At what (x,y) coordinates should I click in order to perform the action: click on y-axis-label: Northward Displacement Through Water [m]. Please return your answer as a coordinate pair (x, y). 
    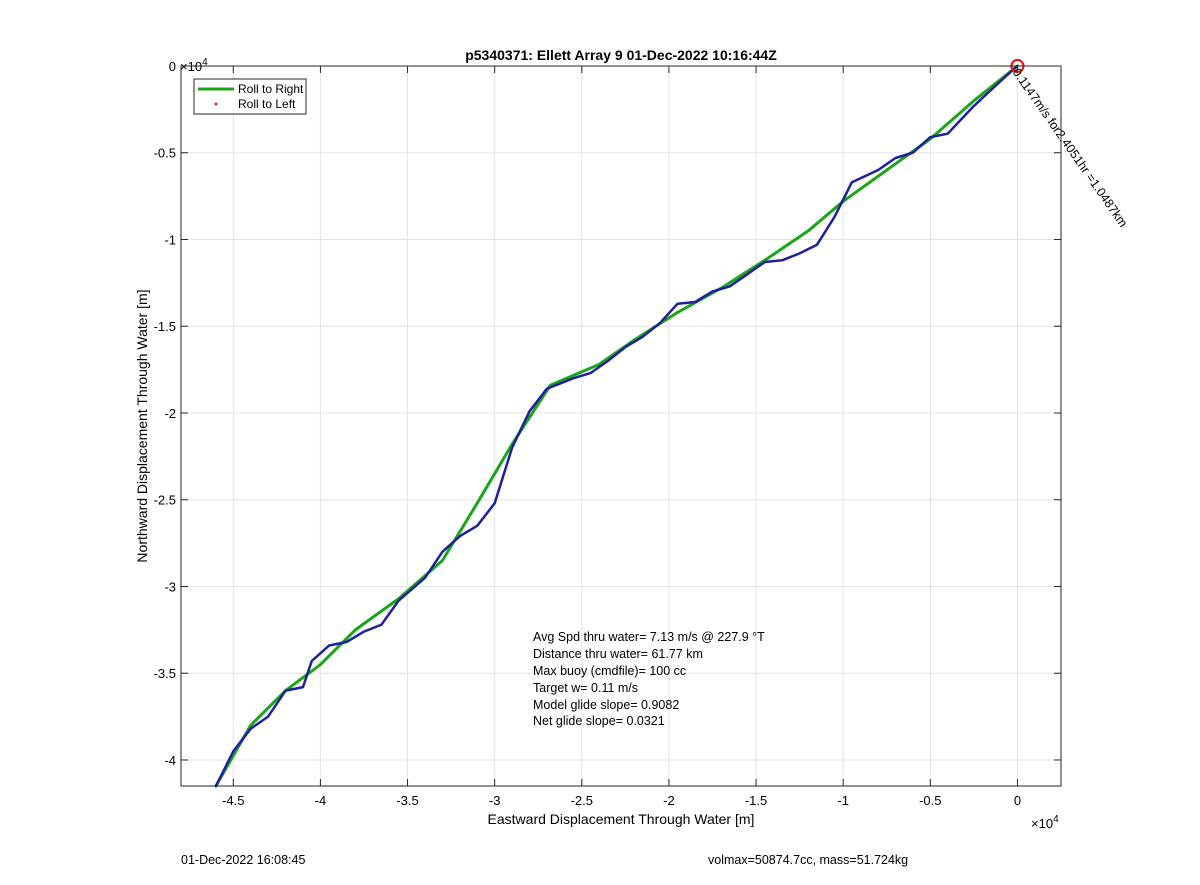
    Looking at the image, I should click on (142, 425).